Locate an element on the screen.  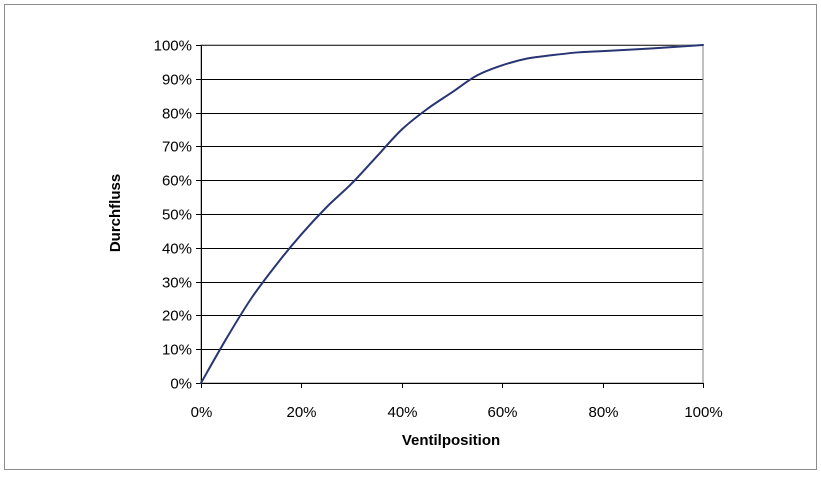
x-tick-label: 100% is located at coordinates (703, 412).